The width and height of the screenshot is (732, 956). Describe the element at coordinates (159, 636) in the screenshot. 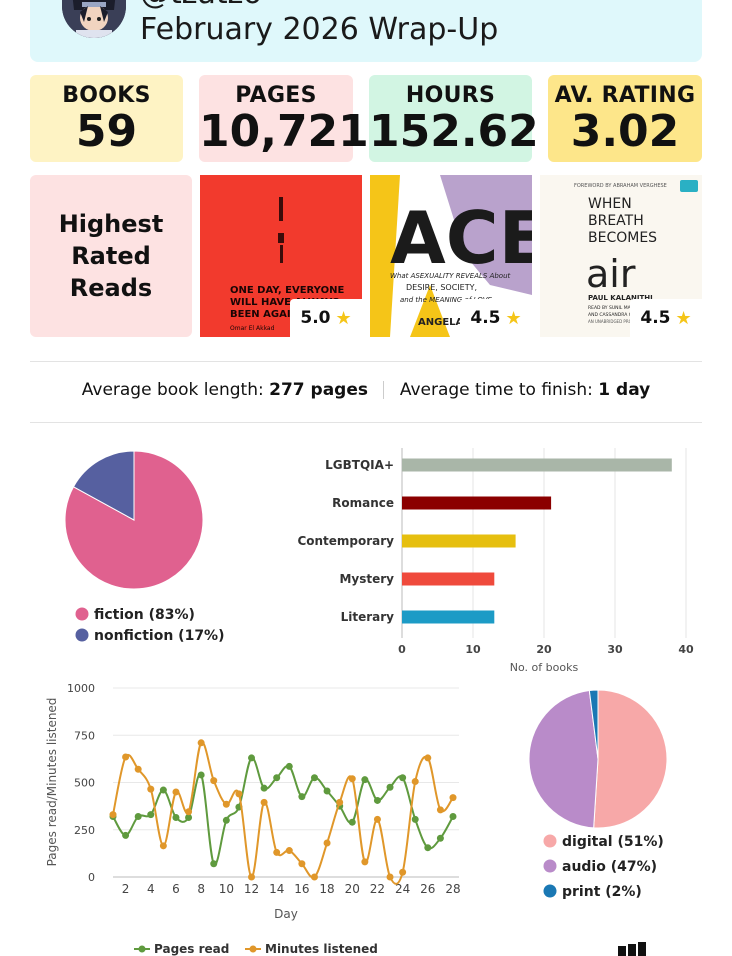

I see `legend-label: nonfiction (17%)` at that location.